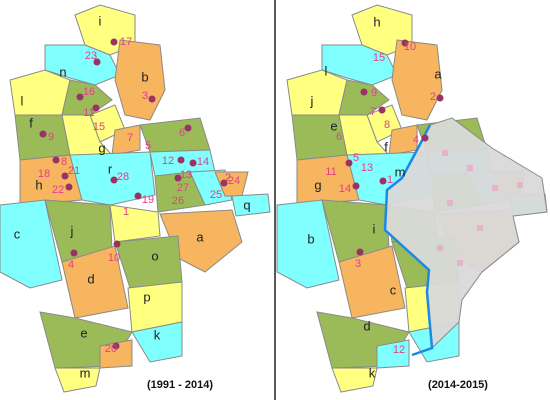 The image size is (550, 400). What do you see at coordinates (157, 334) in the screenshot?
I see `region-label: k` at bounding box center [157, 334].